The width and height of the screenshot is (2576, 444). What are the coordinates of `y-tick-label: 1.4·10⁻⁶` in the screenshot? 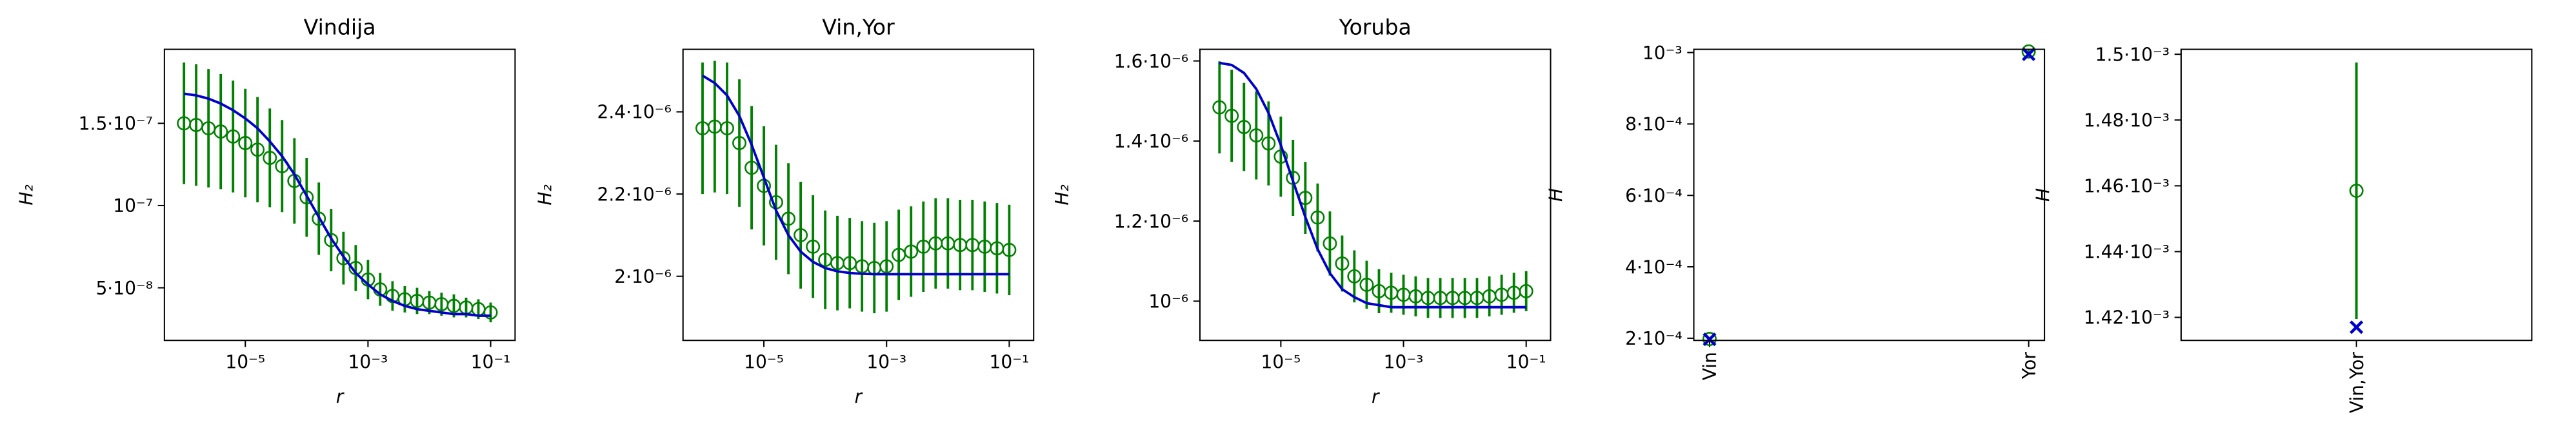 It's located at (1151, 141).